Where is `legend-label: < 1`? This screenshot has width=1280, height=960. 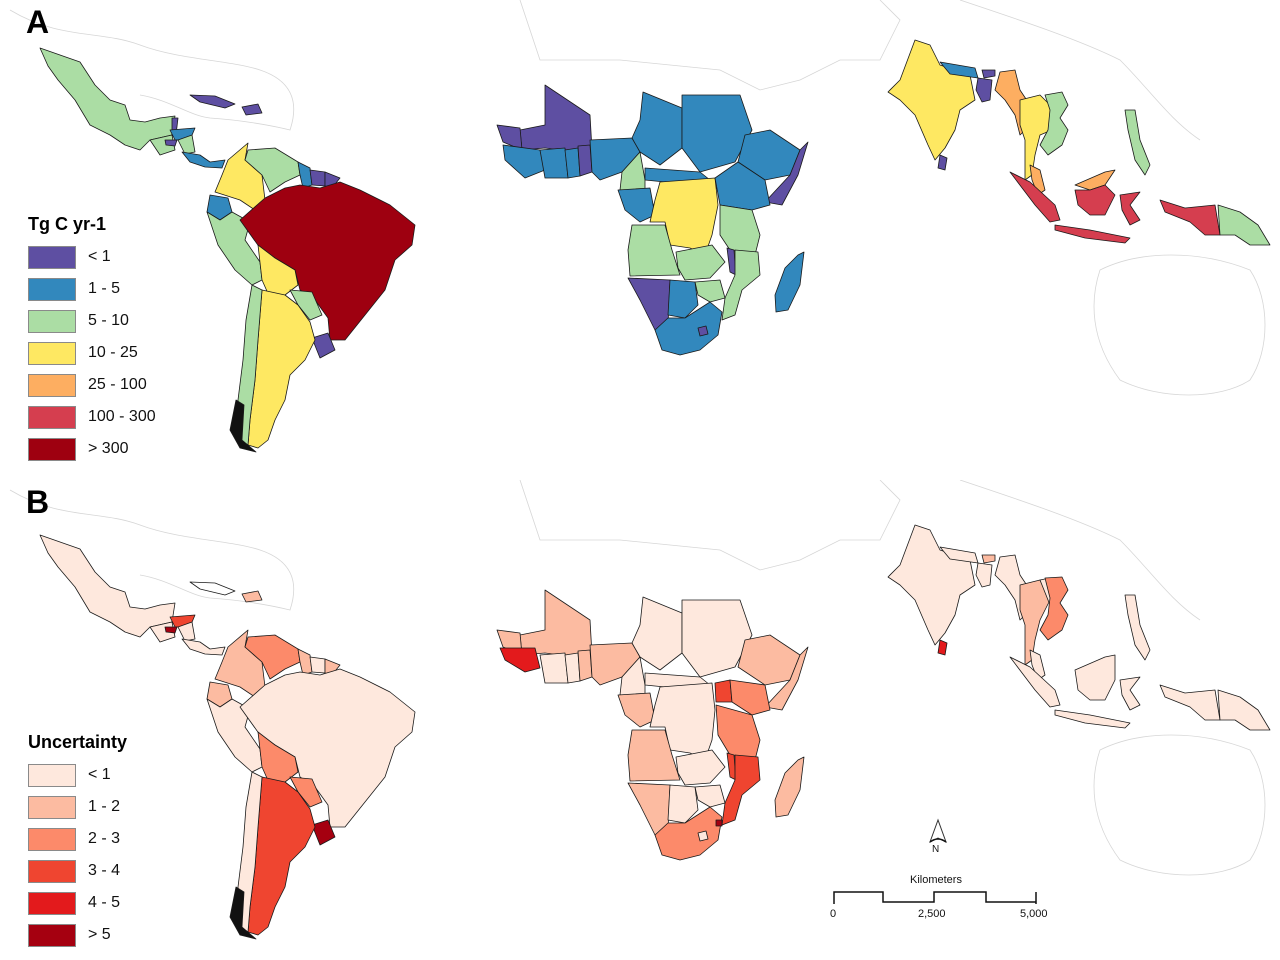
legend-label: < 1 is located at coordinates (99, 256).